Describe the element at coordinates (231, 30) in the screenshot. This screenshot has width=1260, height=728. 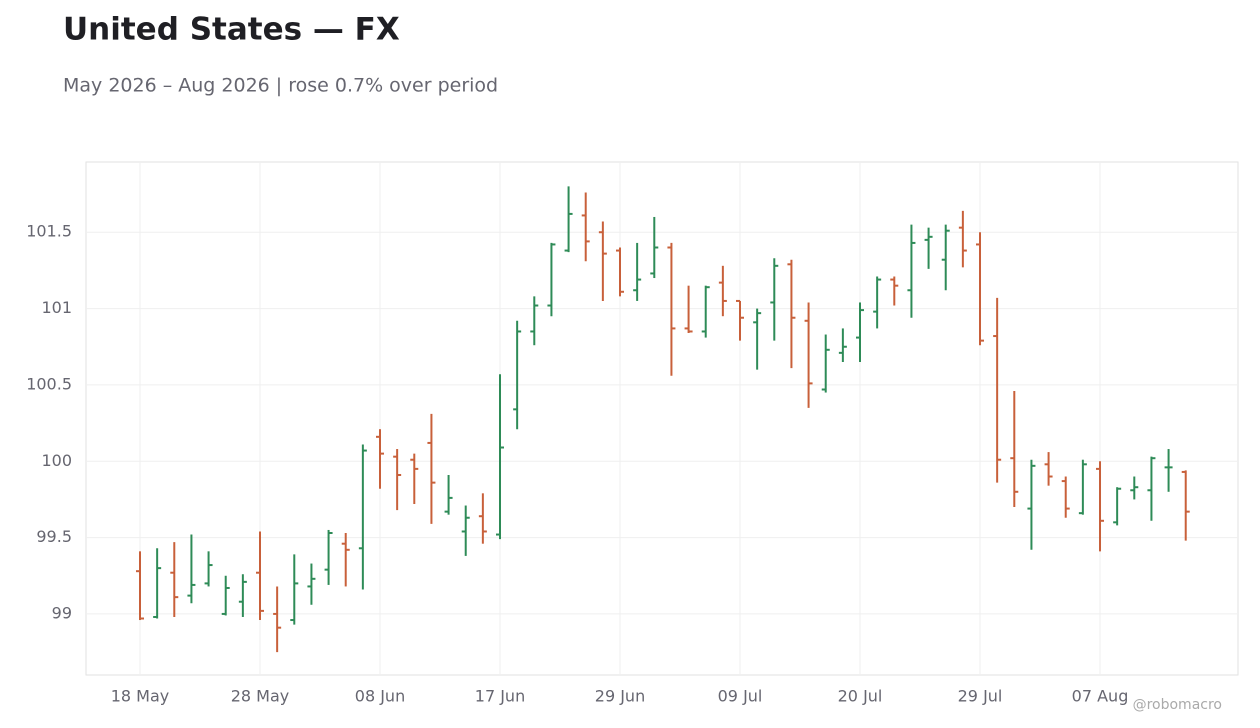
I see `chart-title: United States — FX` at that location.